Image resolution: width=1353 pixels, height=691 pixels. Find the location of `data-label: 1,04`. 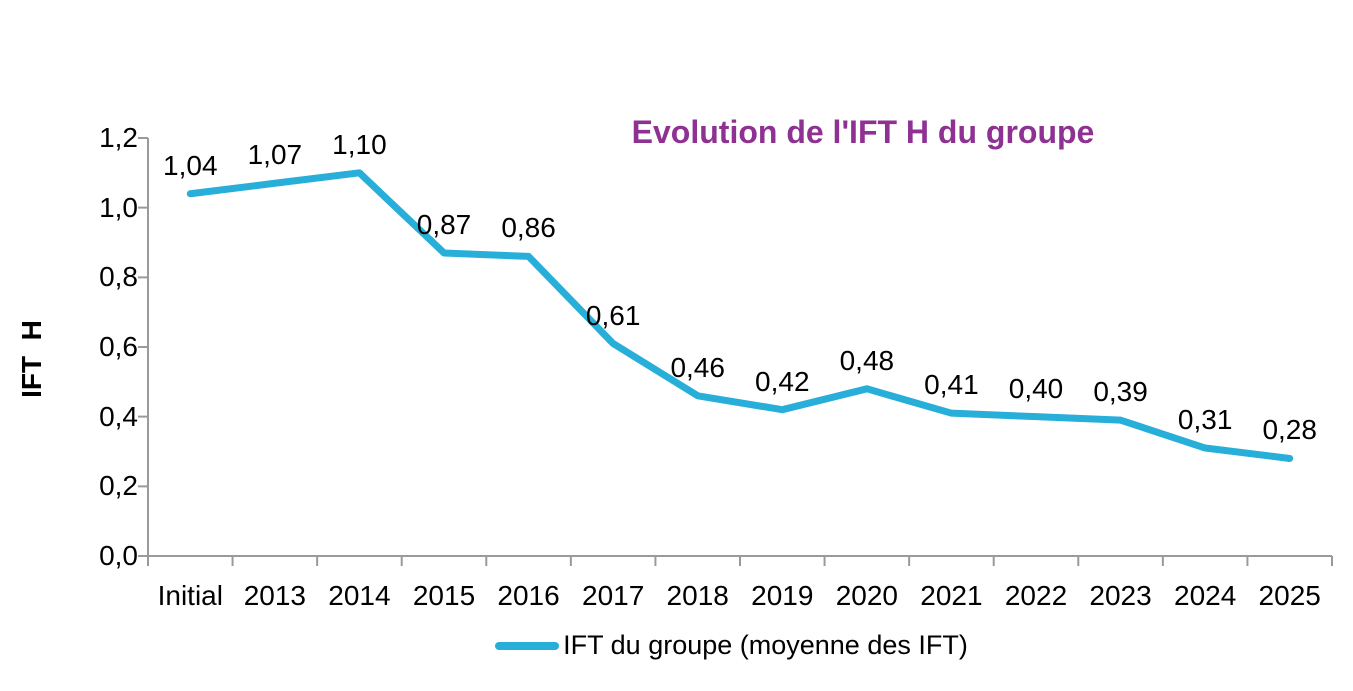

data-label: 1,04 is located at coordinates (190, 165).